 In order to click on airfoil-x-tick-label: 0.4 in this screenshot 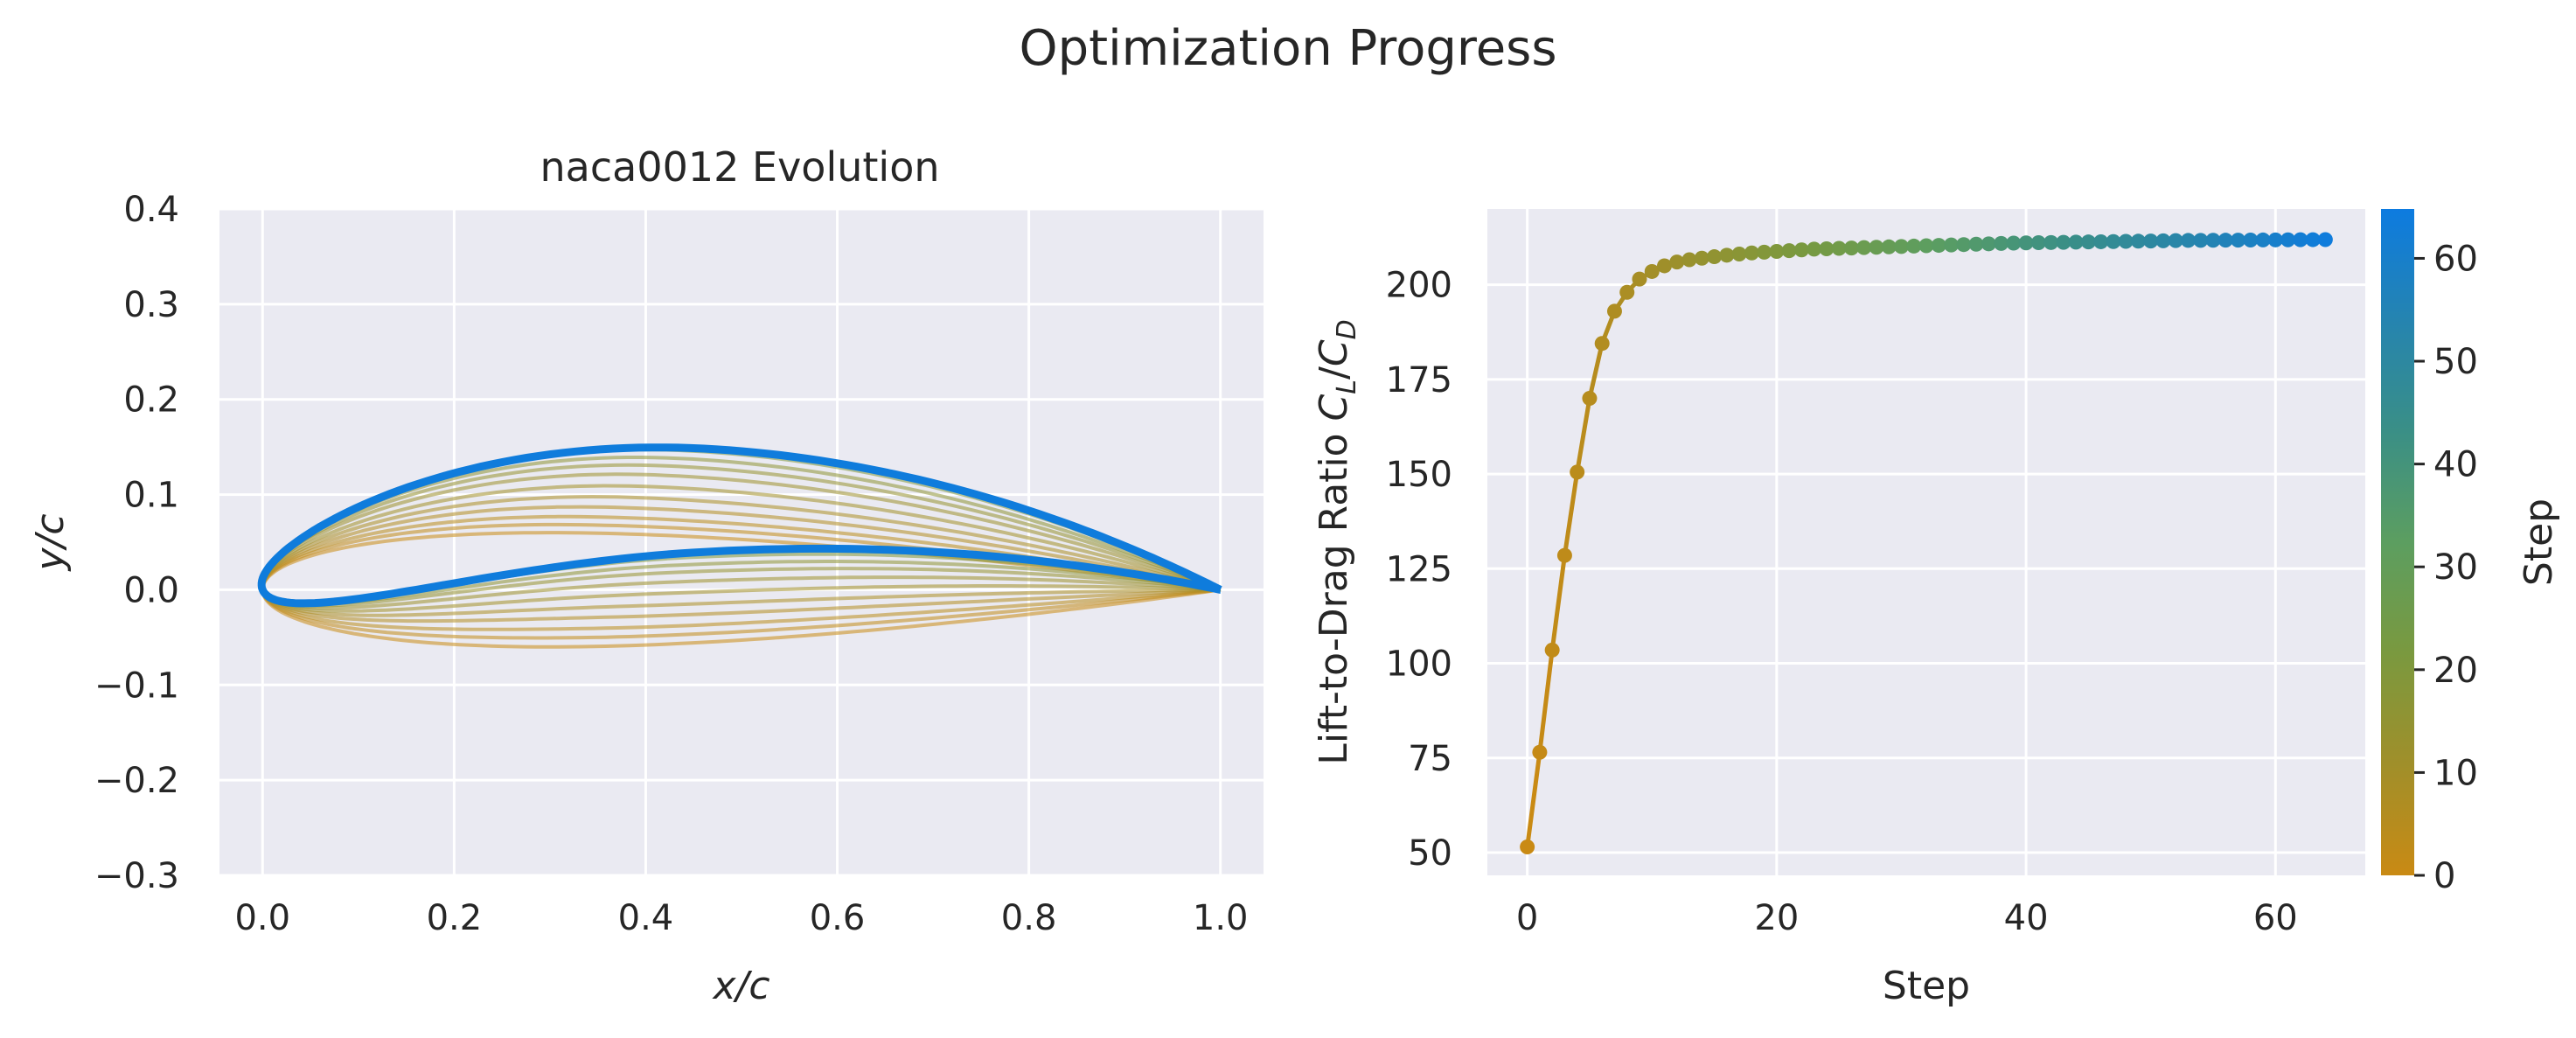, I will do `click(646, 918)`.